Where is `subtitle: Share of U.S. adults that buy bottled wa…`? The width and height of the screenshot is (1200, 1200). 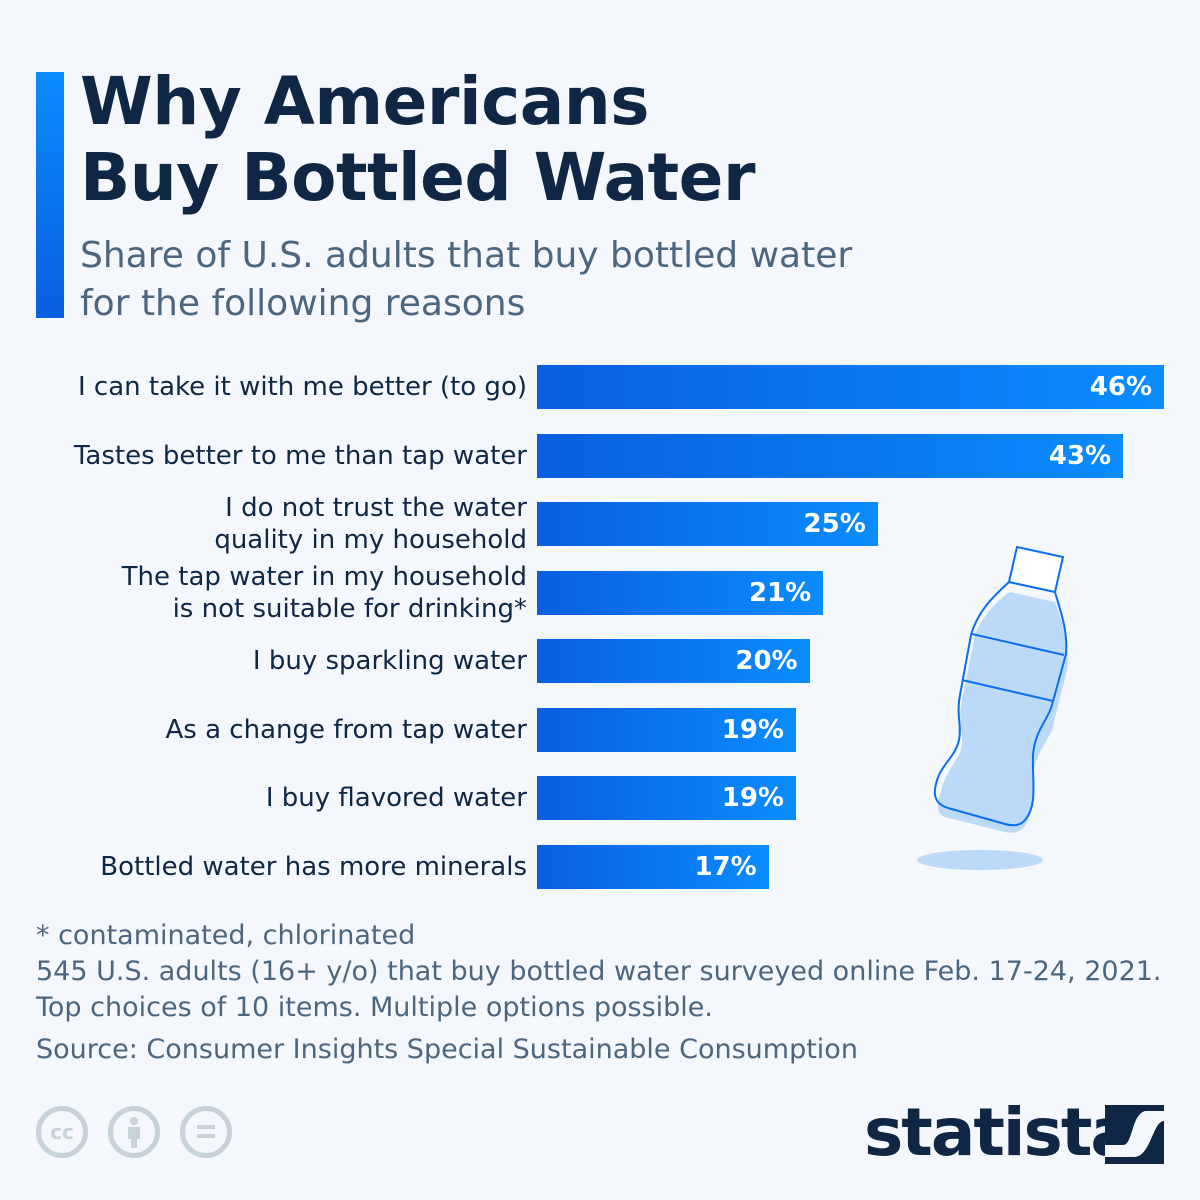 subtitle: Share of U.S. adults that buy bottled wa… is located at coordinates (466, 279).